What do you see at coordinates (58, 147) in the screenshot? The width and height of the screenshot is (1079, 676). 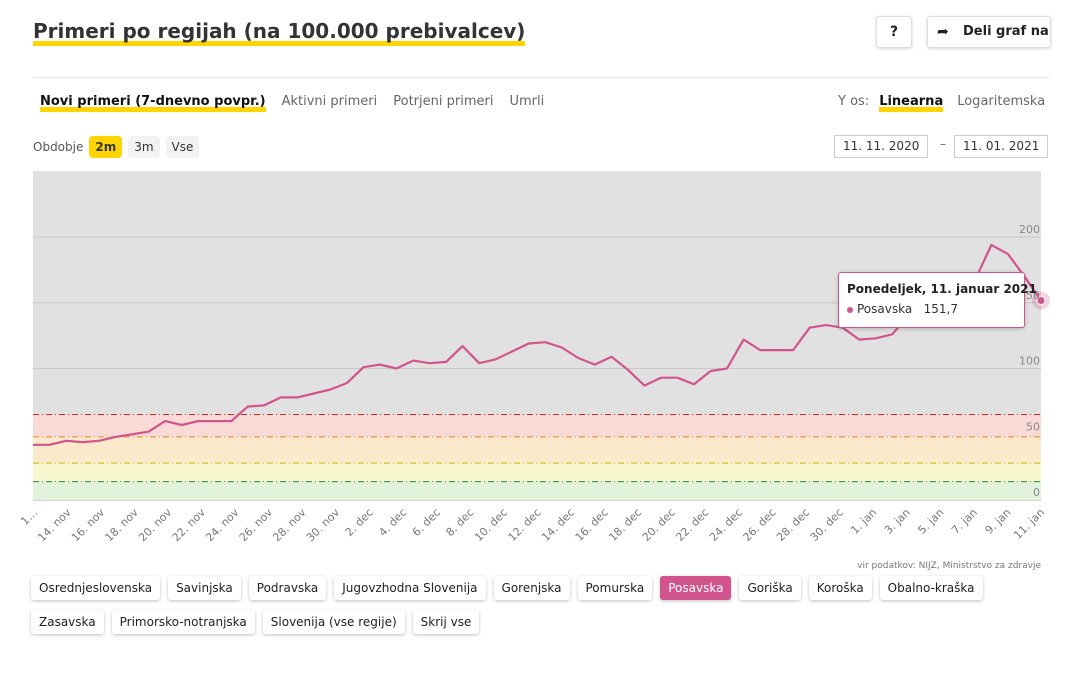 I see `period-label: Obdobje` at bounding box center [58, 147].